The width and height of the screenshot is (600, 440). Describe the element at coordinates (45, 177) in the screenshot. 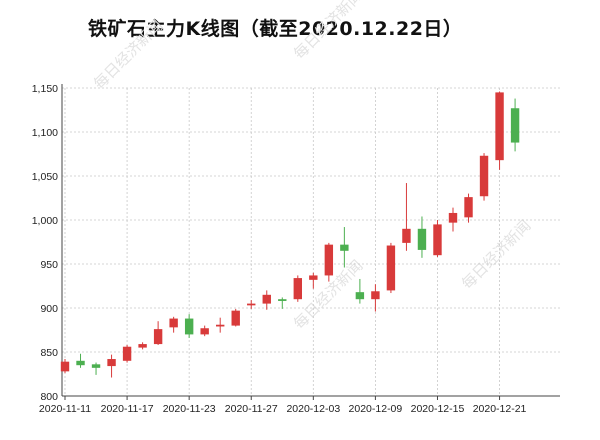

I see `y-tick-label: 1,050` at that location.